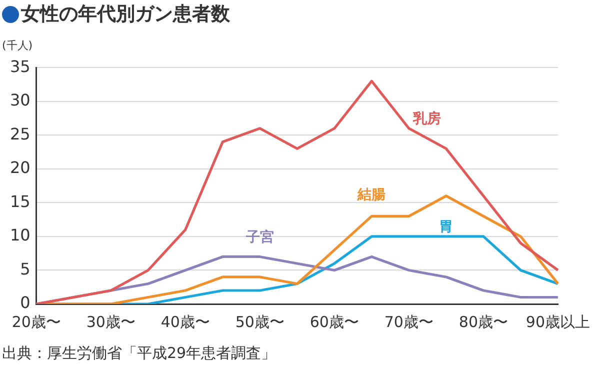 This screenshot has height=369, width=600. Describe the element at coordinates (20, 168) in the screenshot. I see `y-tick-label: 20` at that location.